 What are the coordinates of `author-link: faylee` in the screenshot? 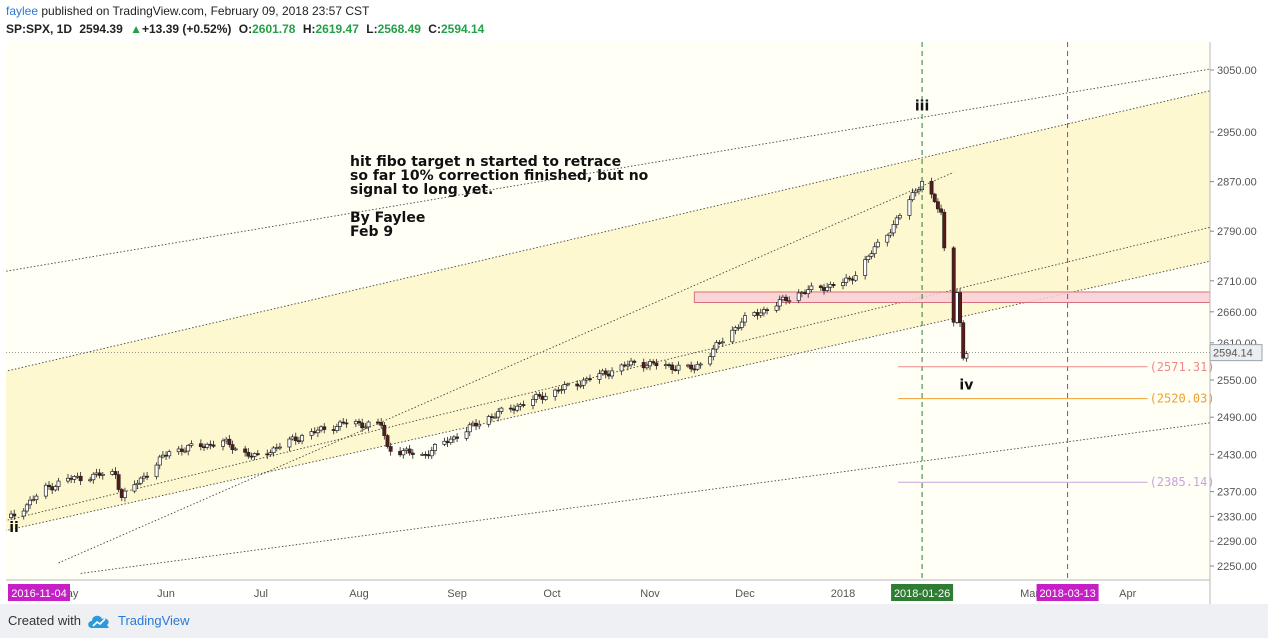 It's located at (22, 11).